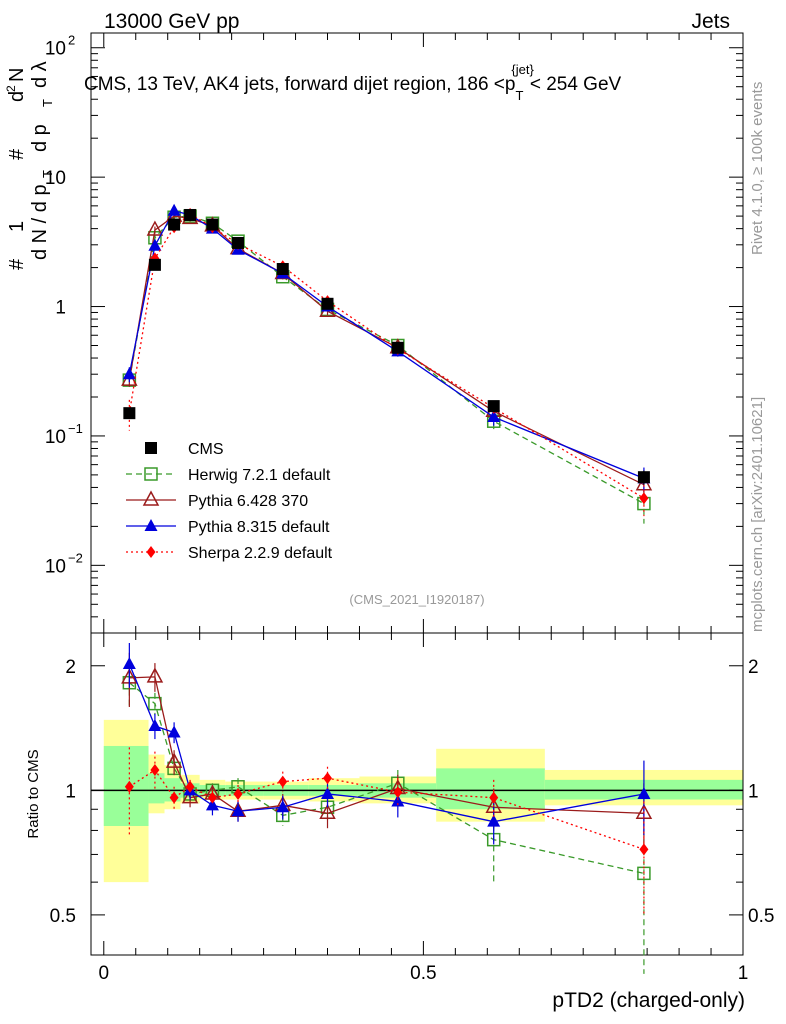 This screenshot has width=786, height=1024. I want to click on ratio-ytick-label: 0.5, so click(63, 916).